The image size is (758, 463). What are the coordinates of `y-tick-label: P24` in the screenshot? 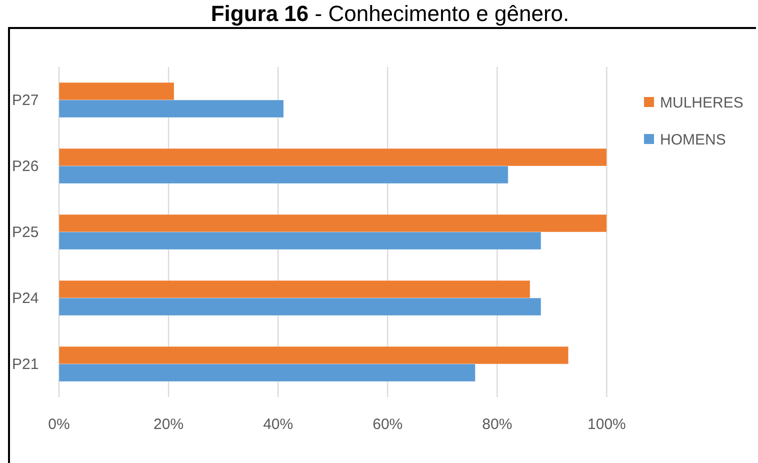 It's located at (25, 298).